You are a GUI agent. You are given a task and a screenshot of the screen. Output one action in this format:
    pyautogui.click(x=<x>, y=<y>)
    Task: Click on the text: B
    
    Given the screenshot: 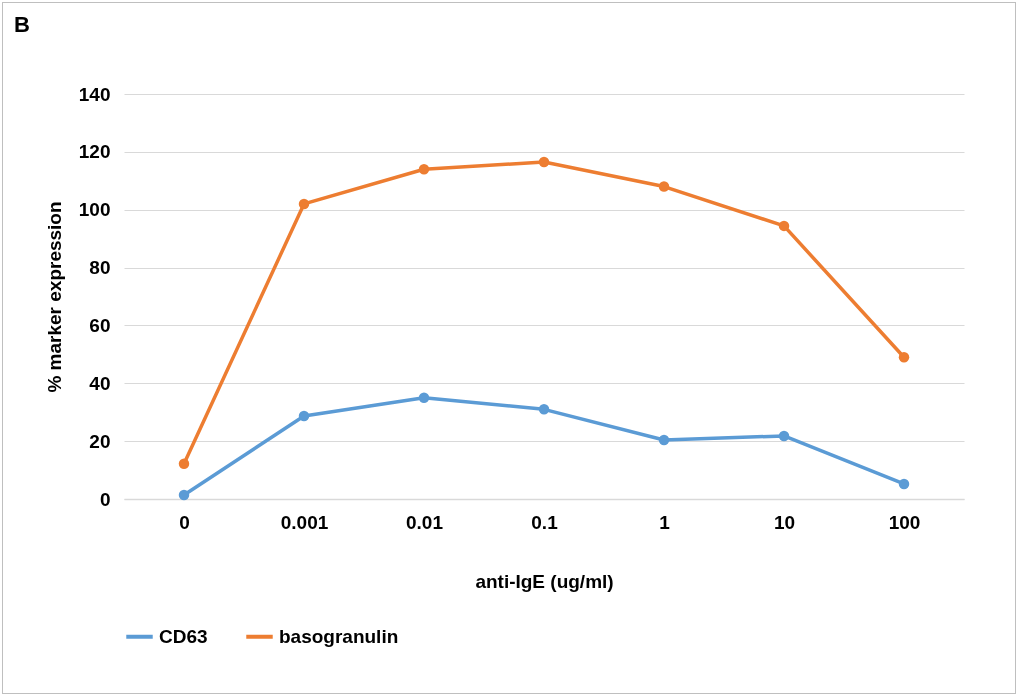 What is the action you would take?
    pyautogui.click(x=22, y=25)
    